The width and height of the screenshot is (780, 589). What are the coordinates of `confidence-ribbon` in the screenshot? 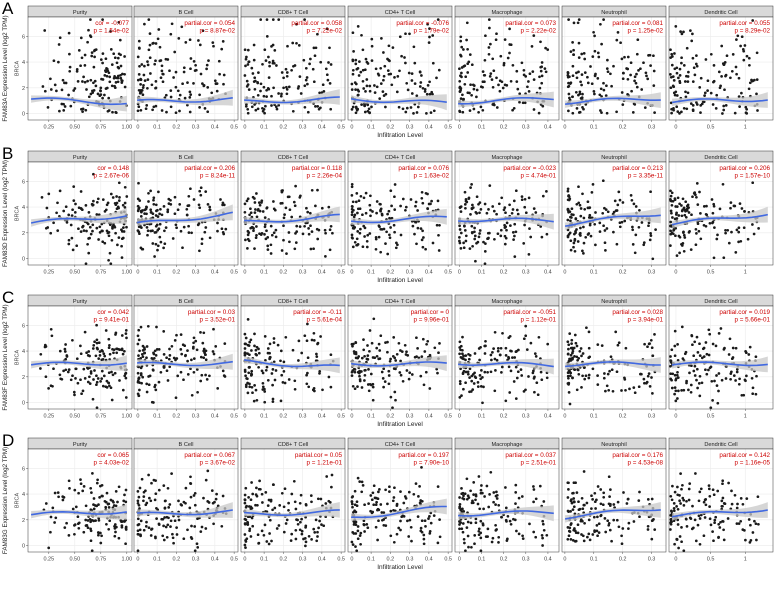 It's located at (613, 218).